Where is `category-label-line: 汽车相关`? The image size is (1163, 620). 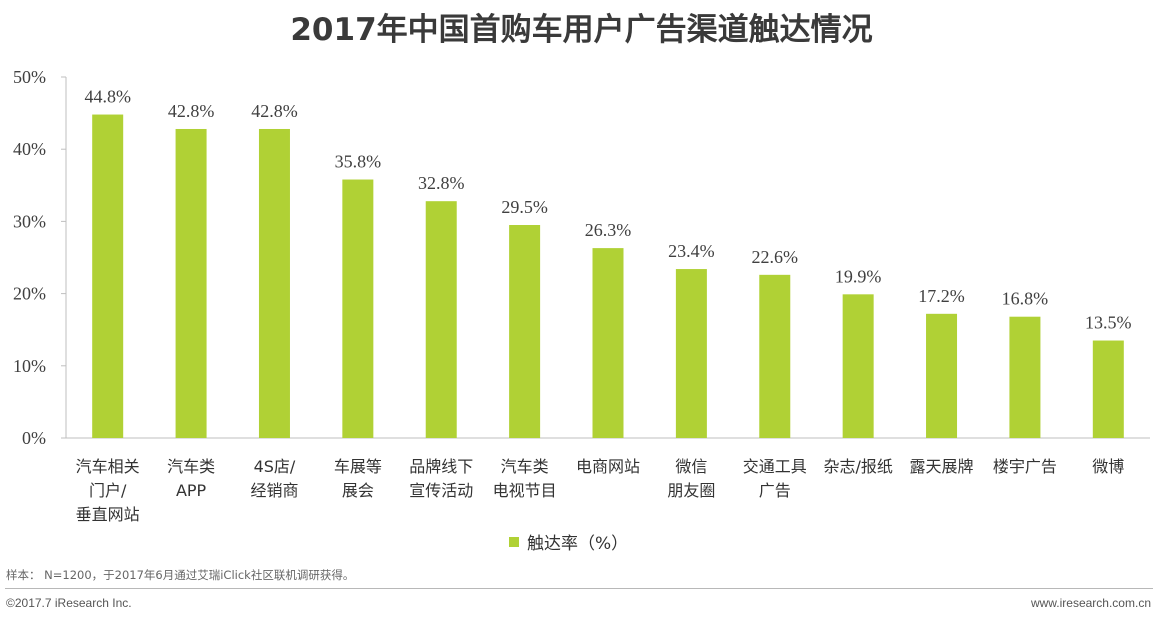 category-label-line: 汽车相关 is located at coordinates (108, 466).